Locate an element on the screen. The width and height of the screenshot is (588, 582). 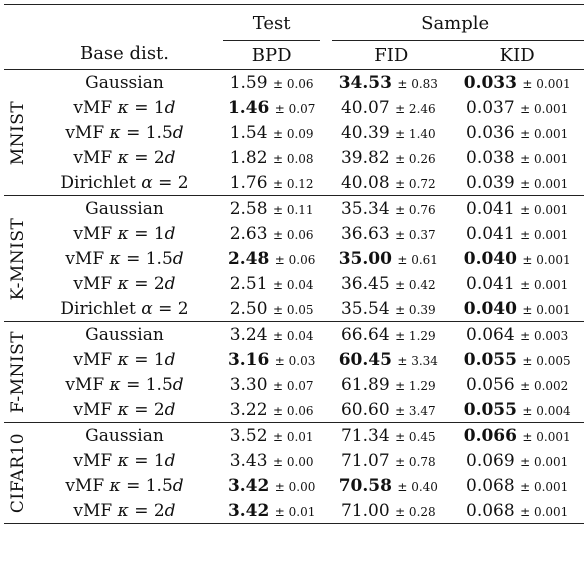
fid-cell: 36.63 ± 0.37 is located at coordinates (388, 233).